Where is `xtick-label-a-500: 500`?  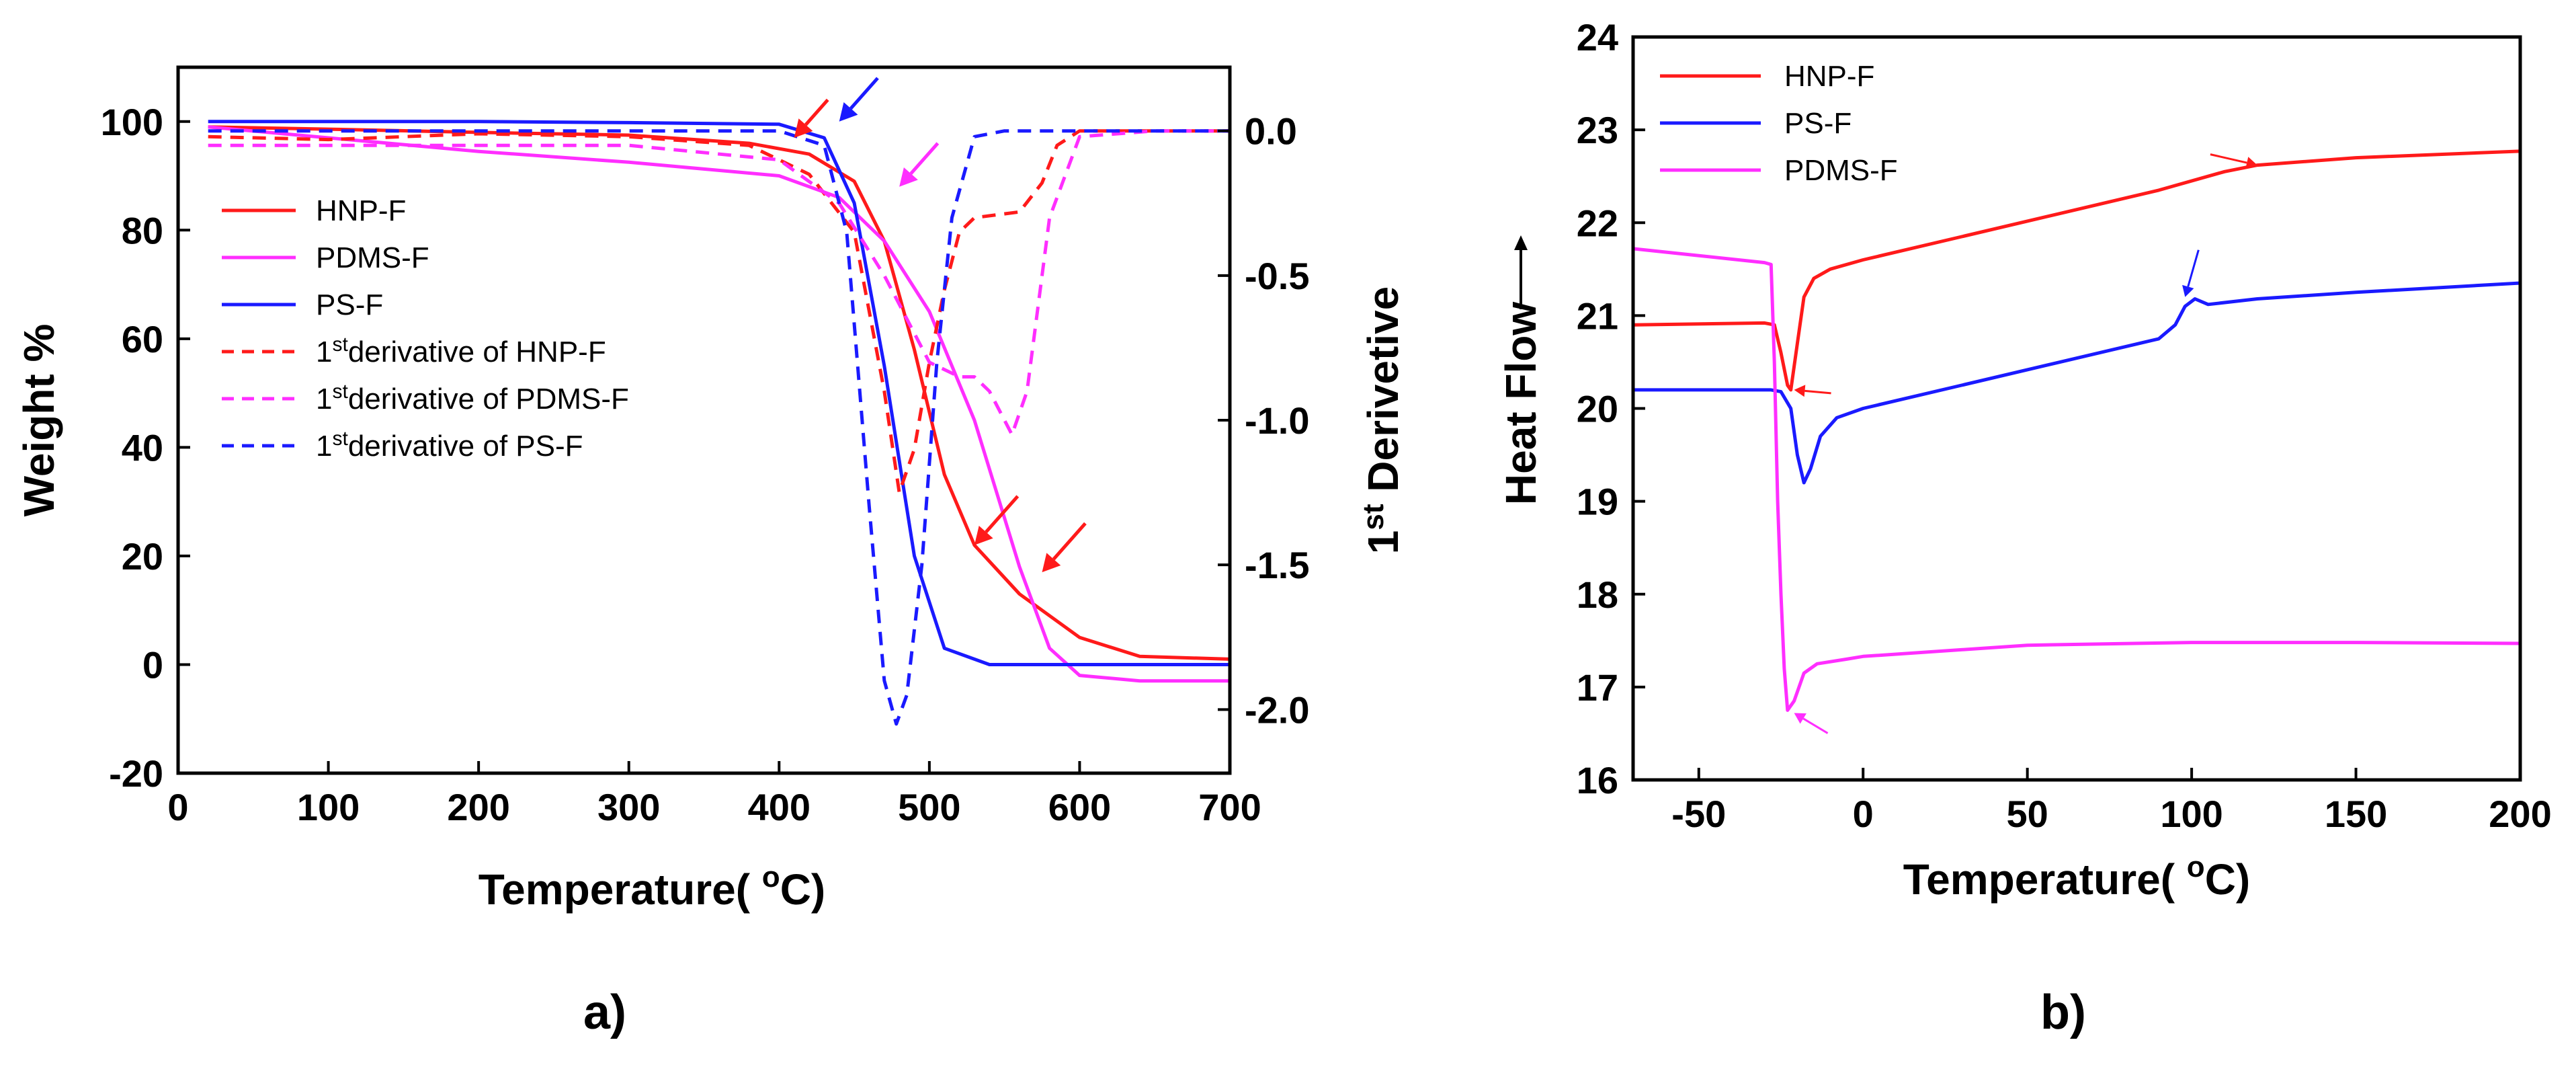 xtick-label-a-500: 500 is located at coordinates (929, 807).